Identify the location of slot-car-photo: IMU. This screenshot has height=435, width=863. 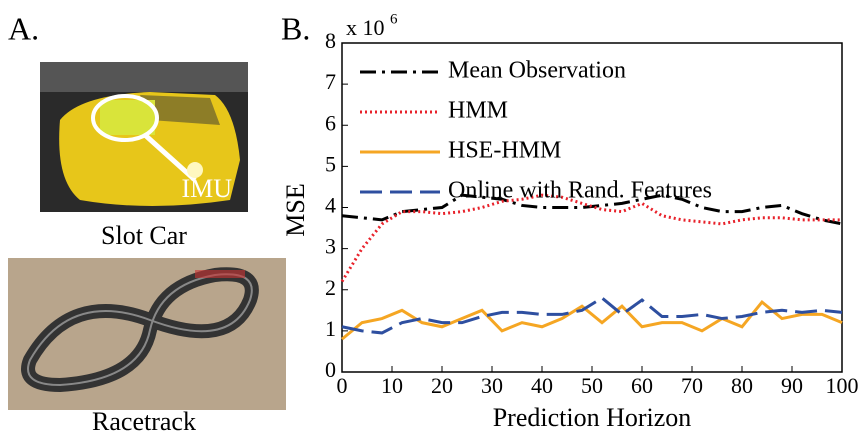
(144, 137).